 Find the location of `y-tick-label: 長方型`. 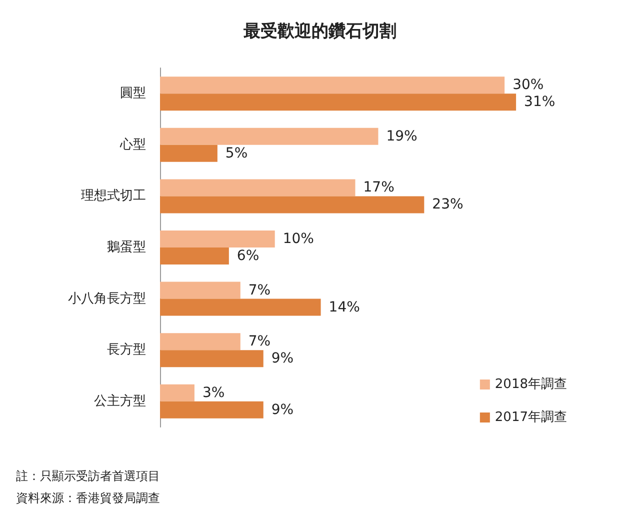

y-tick-label: 長方型 is located at coordinates (126, 350).